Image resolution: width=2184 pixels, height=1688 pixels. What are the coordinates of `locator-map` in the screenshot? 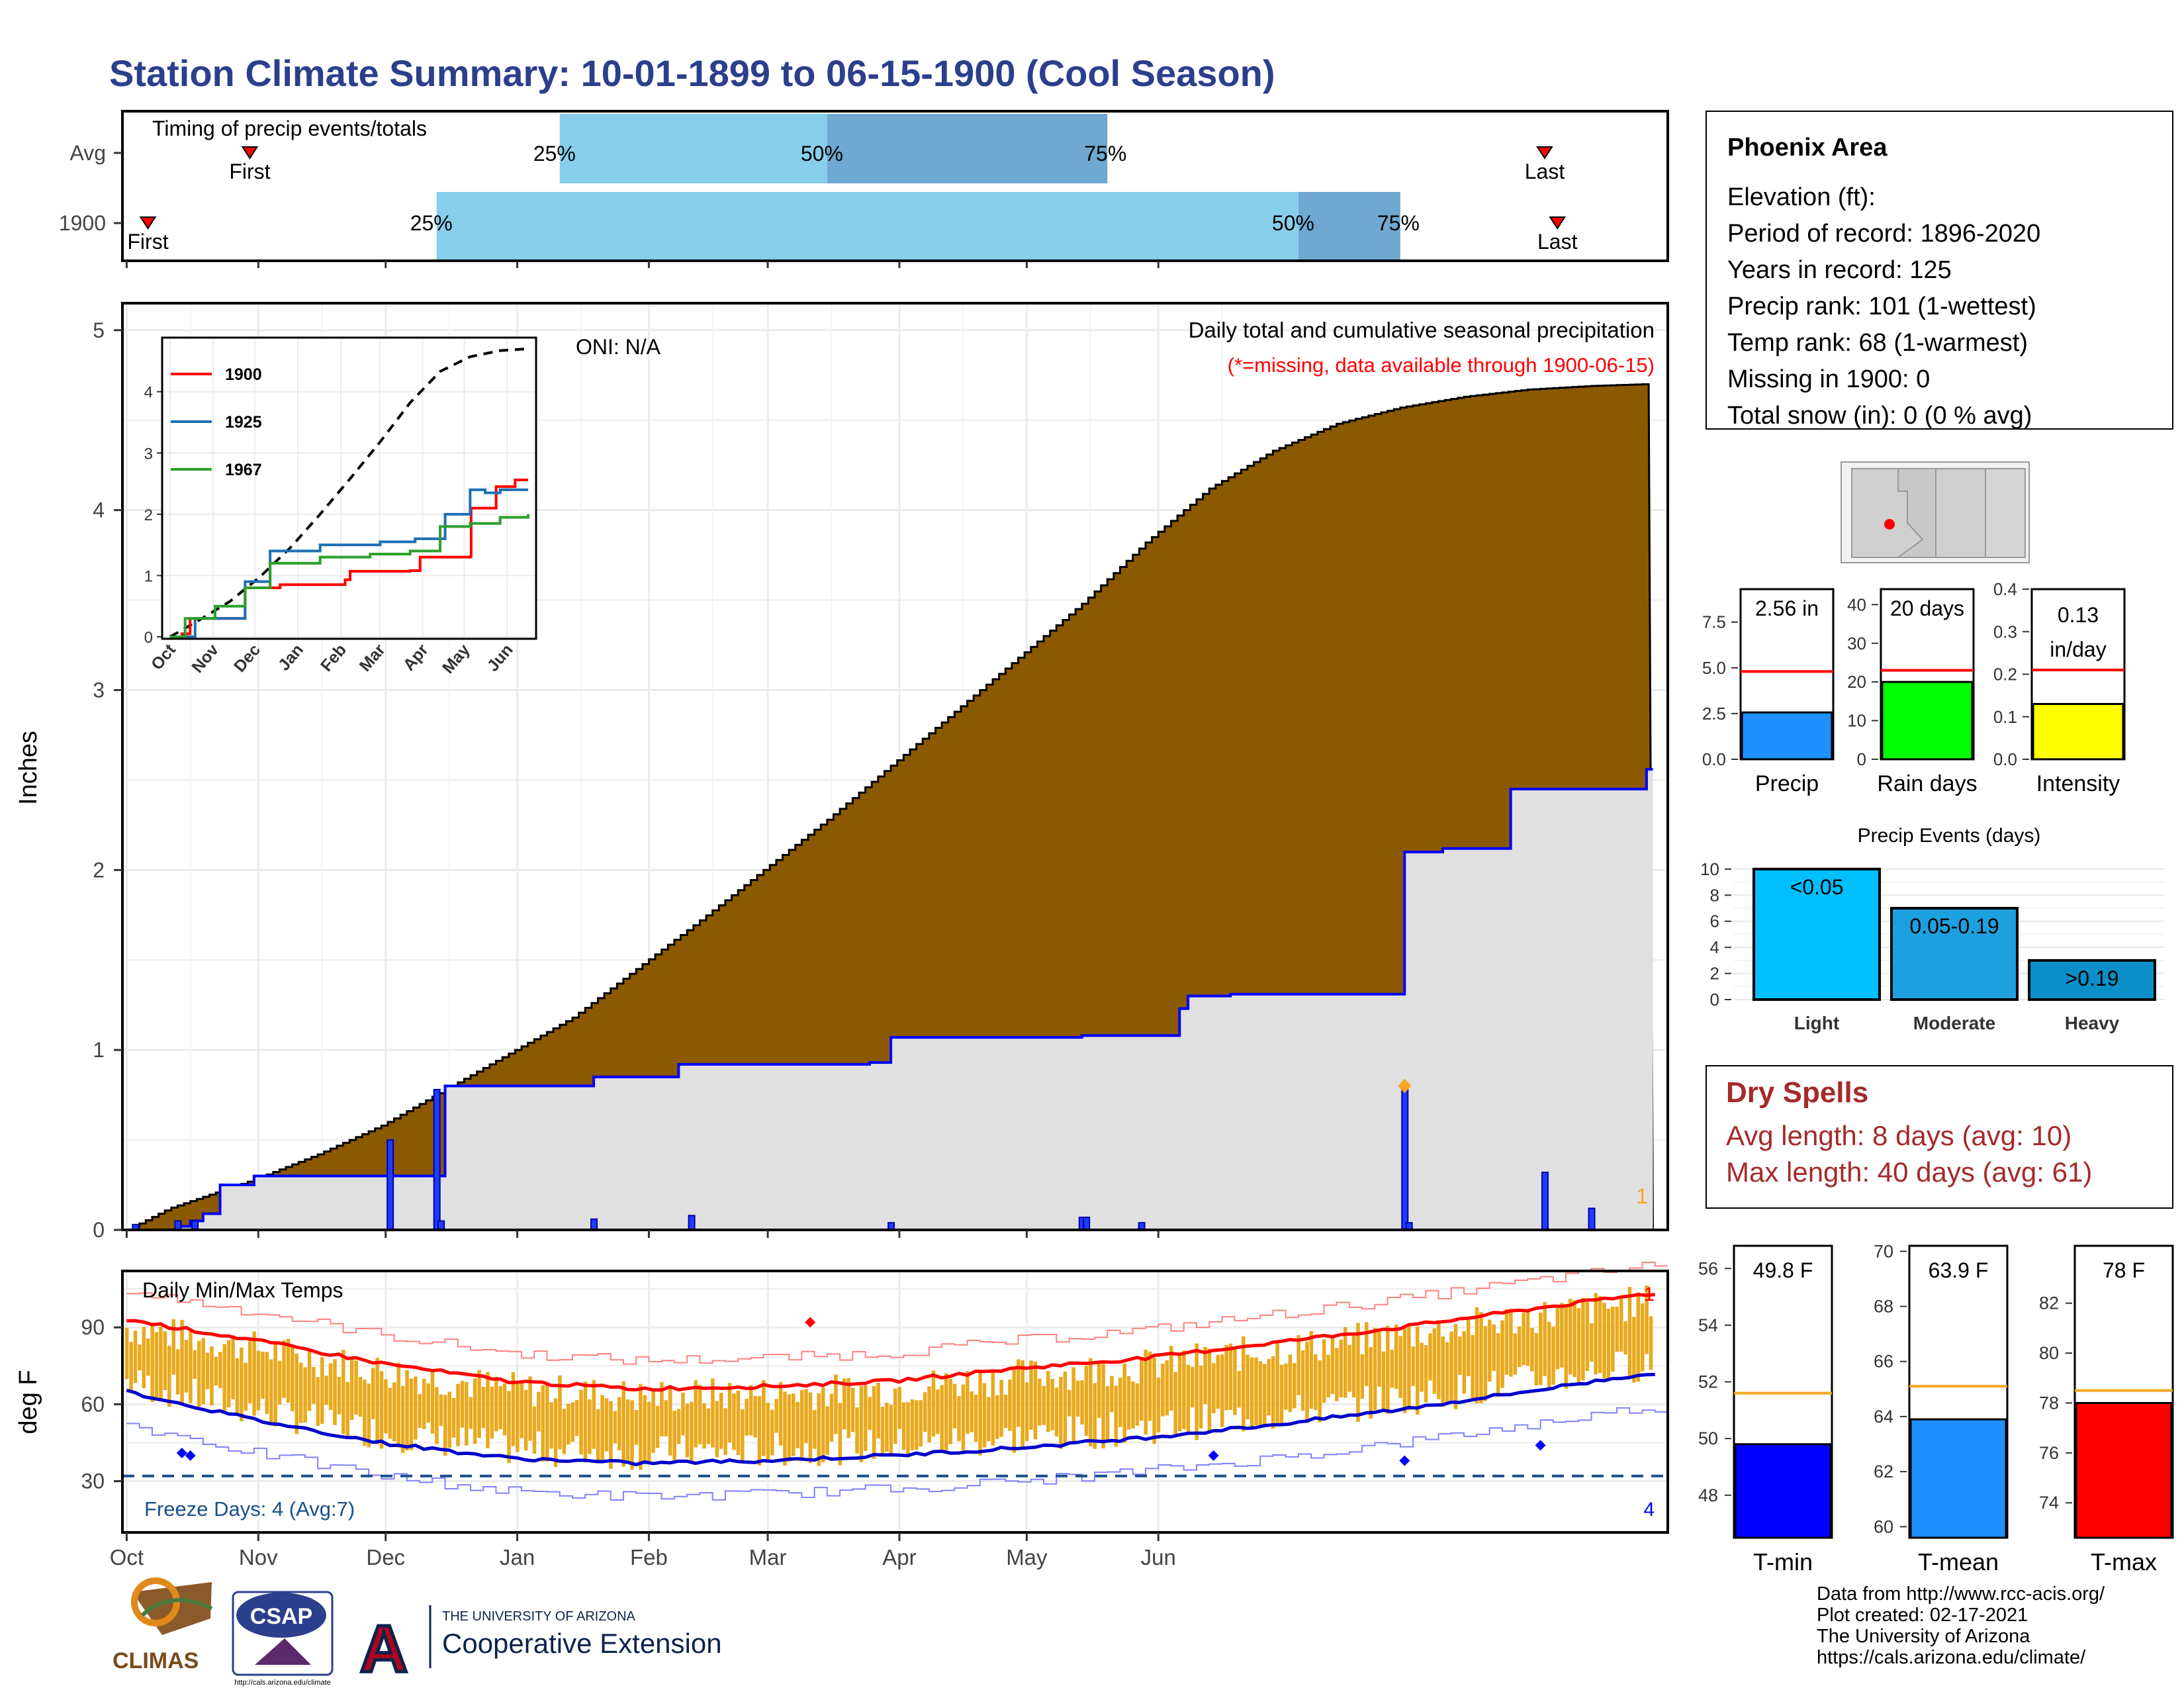 It's located at (1935, 512).